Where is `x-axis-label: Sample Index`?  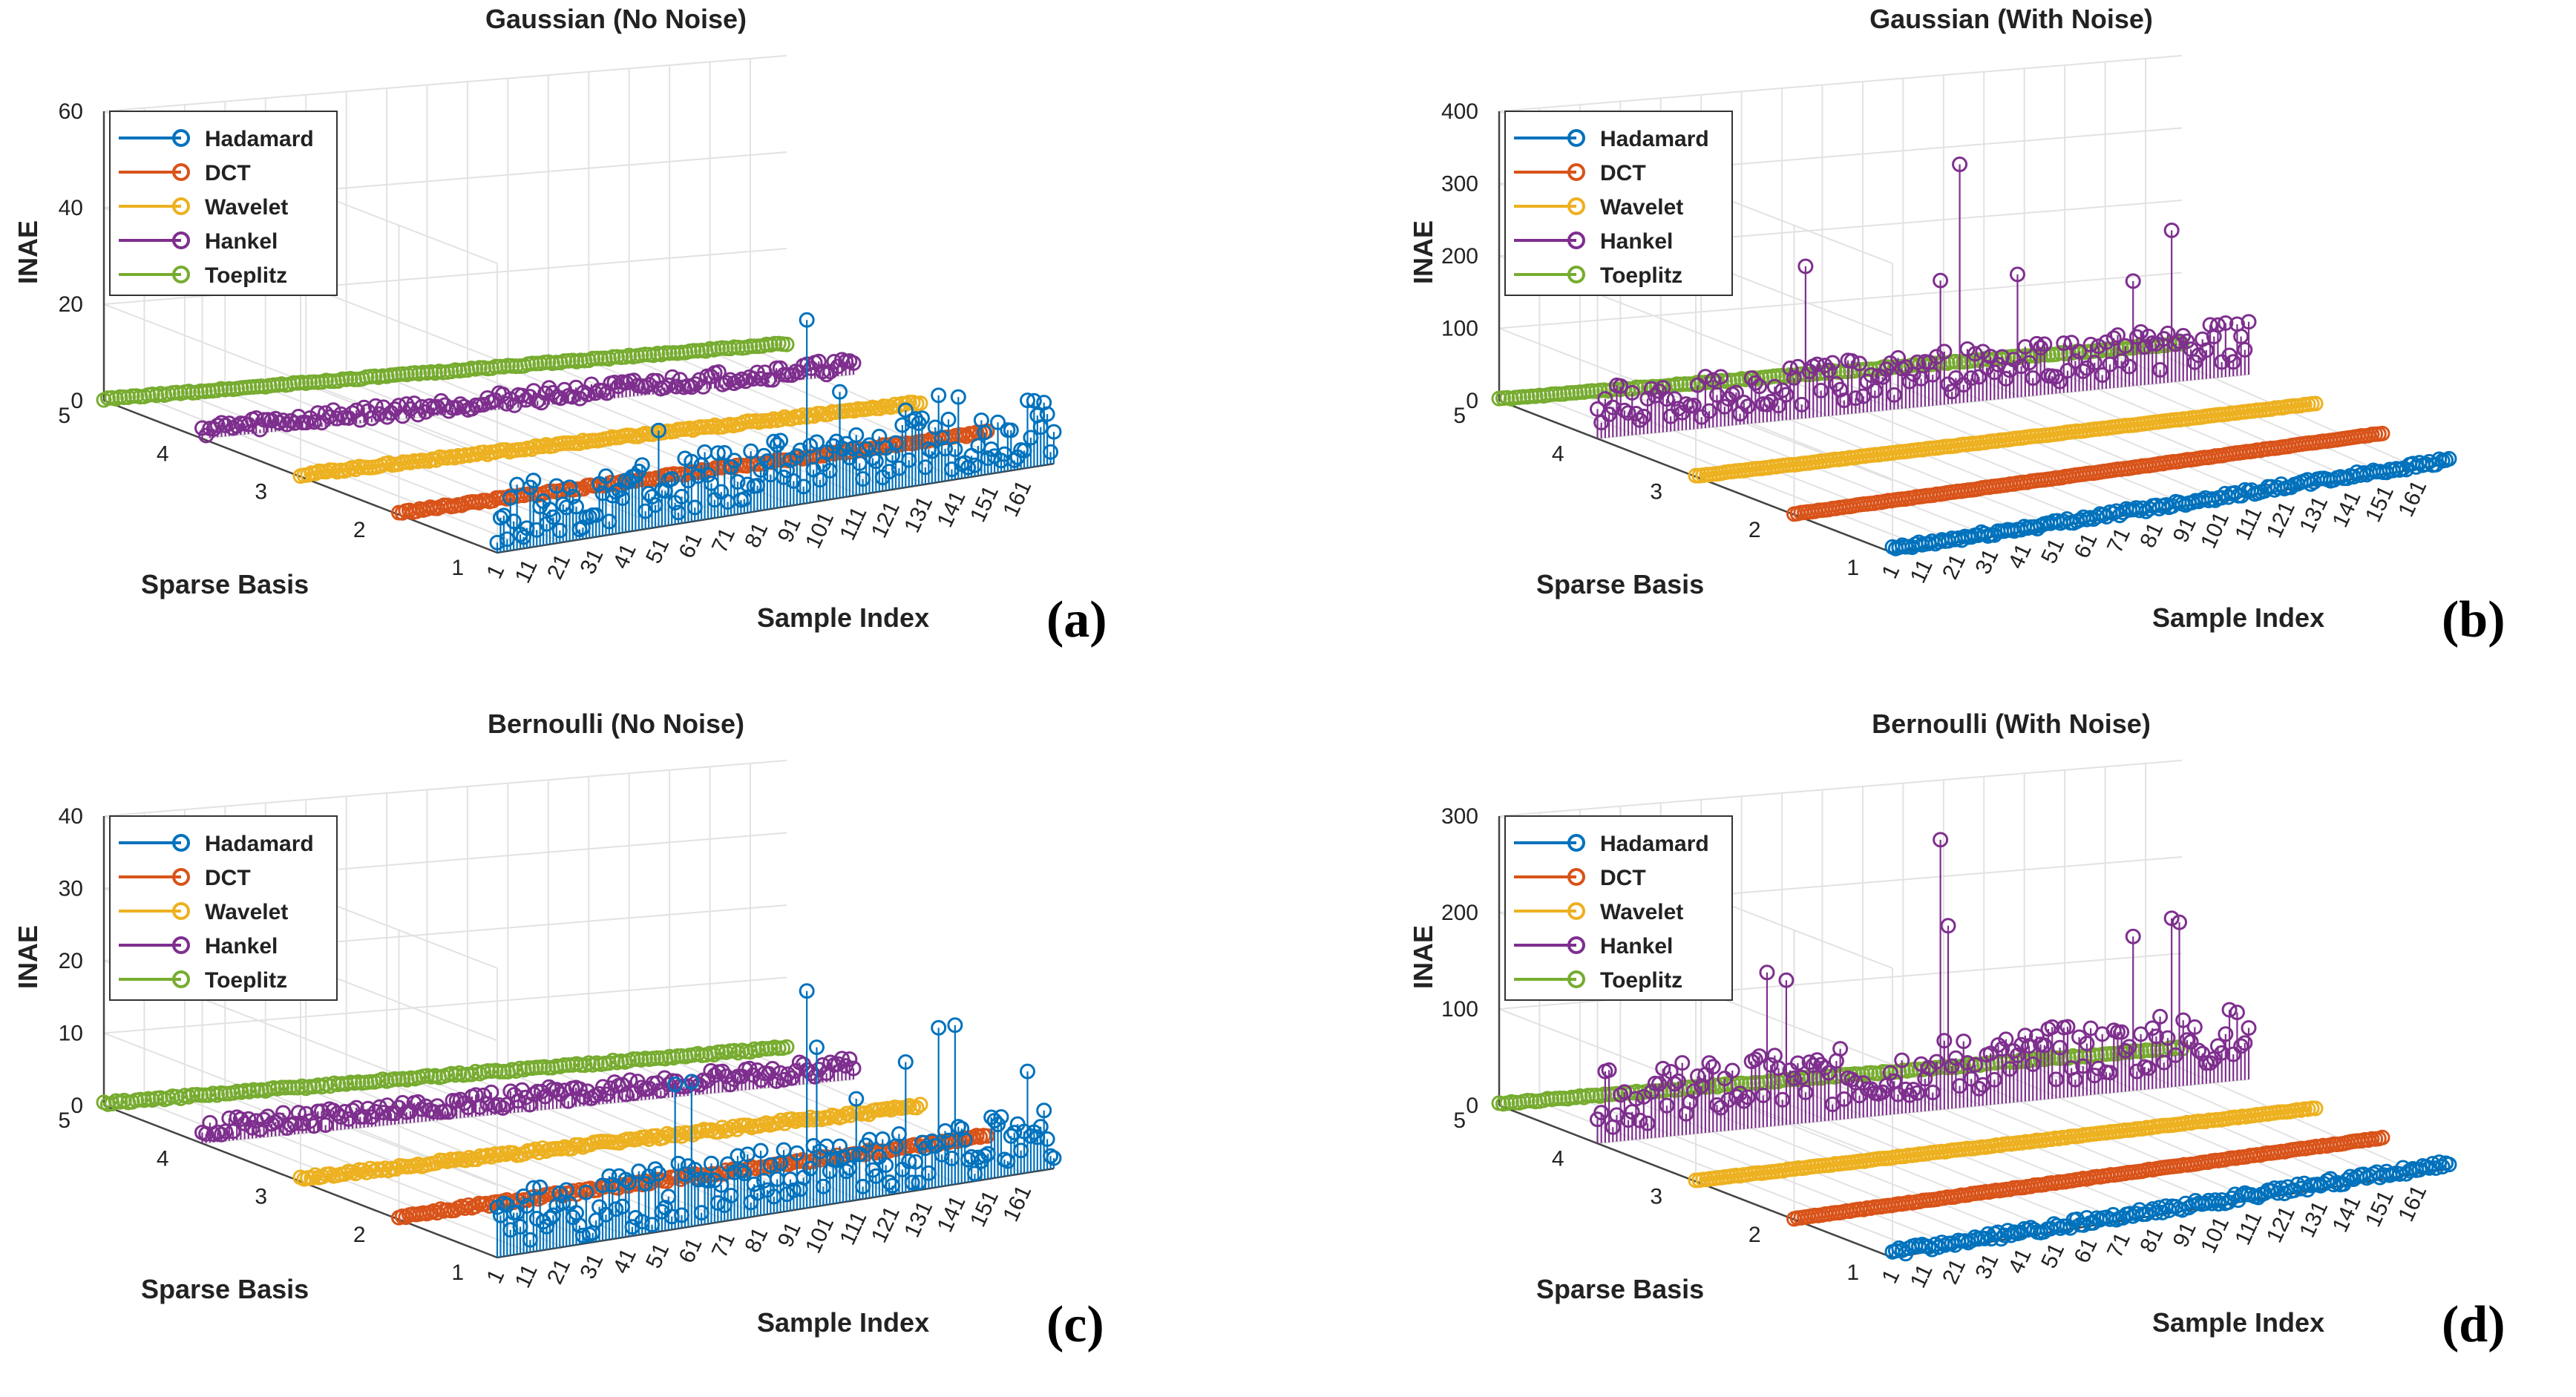 x-axis-label: Sample Index is located at coordinates (843, 617).